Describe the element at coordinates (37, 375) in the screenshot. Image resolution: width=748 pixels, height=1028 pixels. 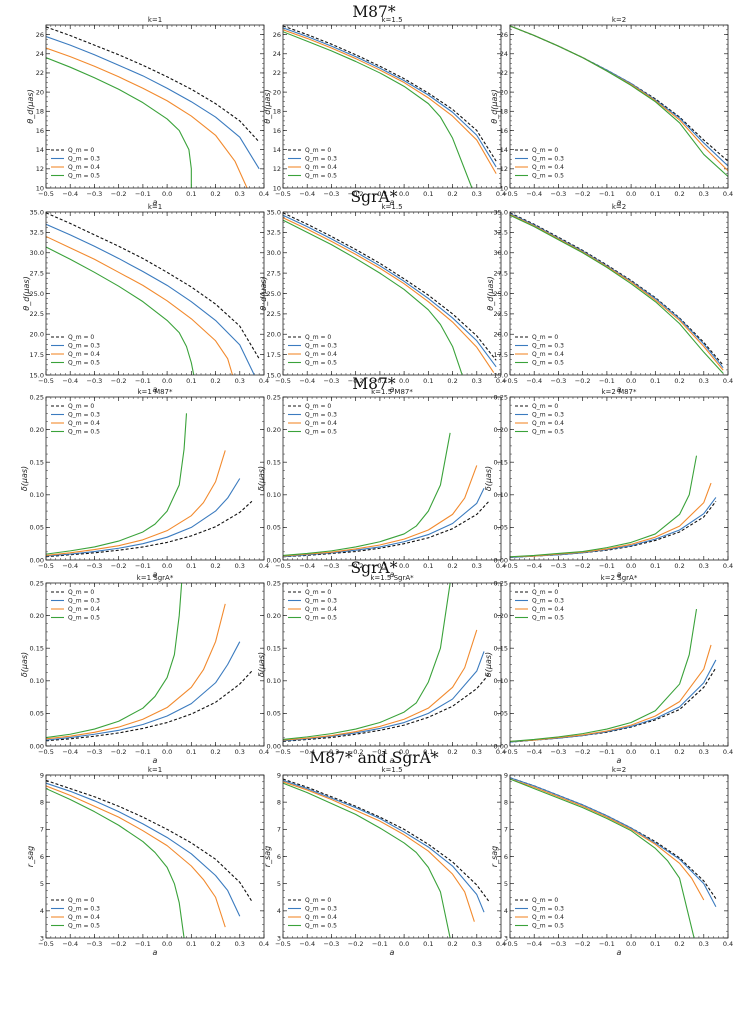
I see `y-tick-label: 15.0` at that location.